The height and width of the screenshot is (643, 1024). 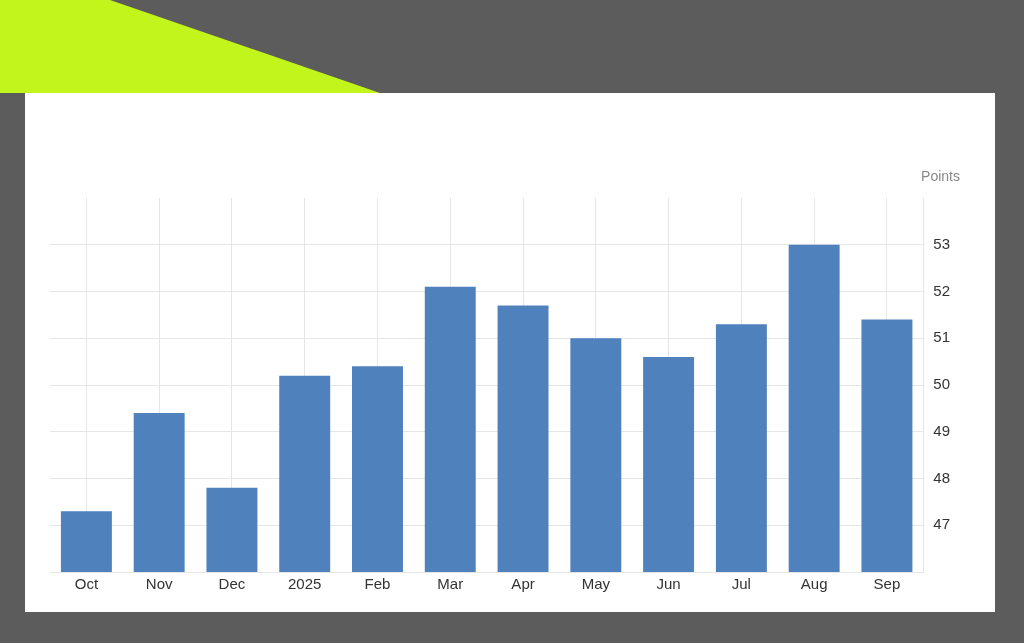 What do you see at coordinates (232, 584) in the screenshot?
I see `x-tick-label: Dec` at bounding box center [232, 584].